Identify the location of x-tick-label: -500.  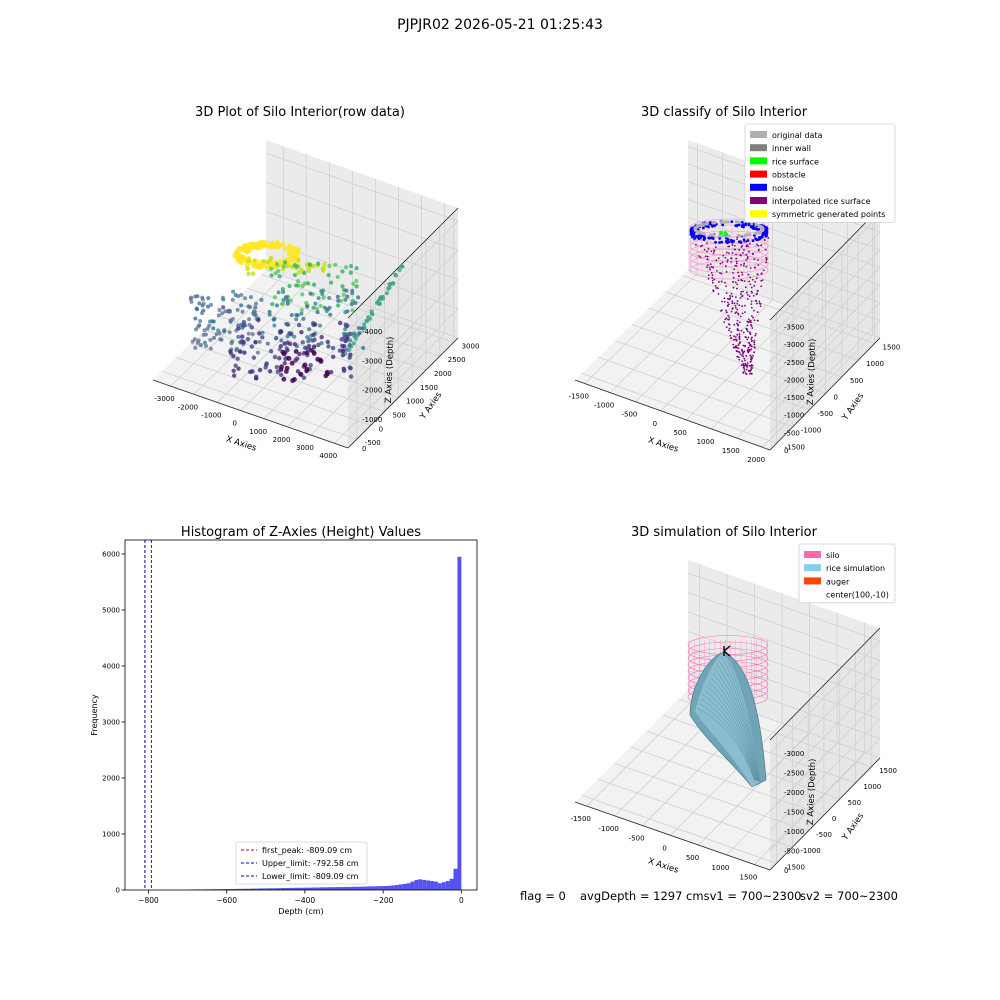
(630, 415).